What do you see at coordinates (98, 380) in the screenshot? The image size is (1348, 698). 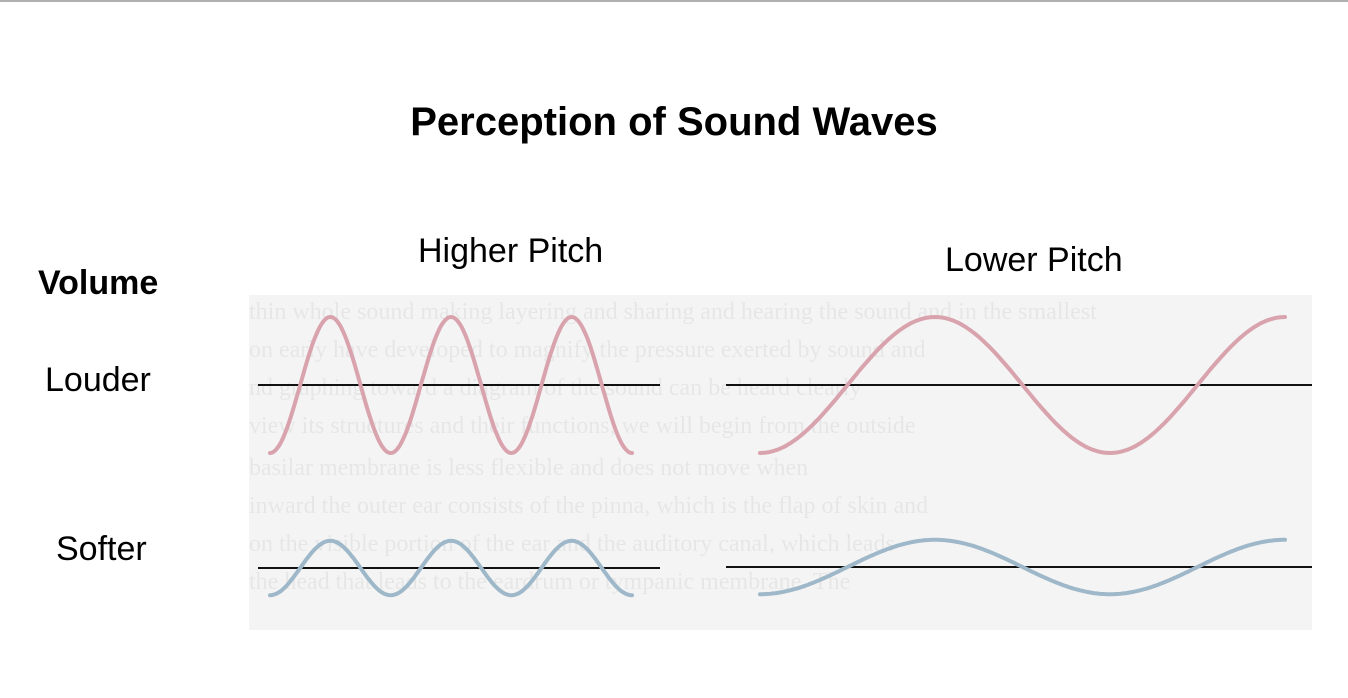 I see `row-label-louder: Louder` at bounding box center [98, 380].